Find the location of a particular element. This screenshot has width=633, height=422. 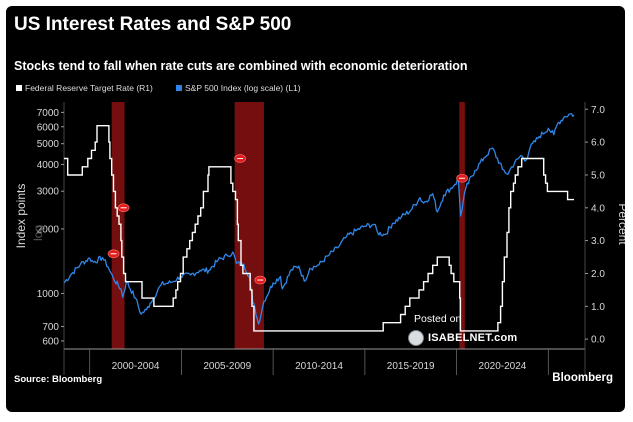

x-tick-label-4: 2020-2024 is located at coordinates (503, 366).